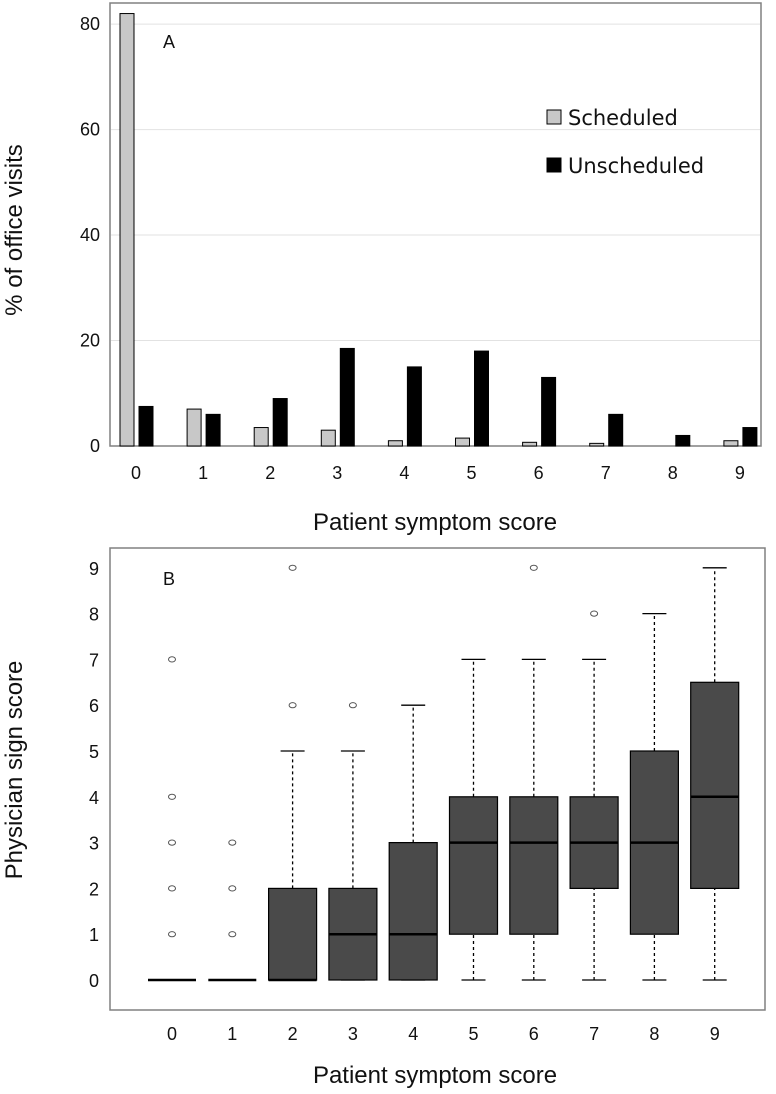  Describe the element at coordinates (14, 770) in the screenshot. I see `panel-b-y-axis-title: Physician sign score` at that location.